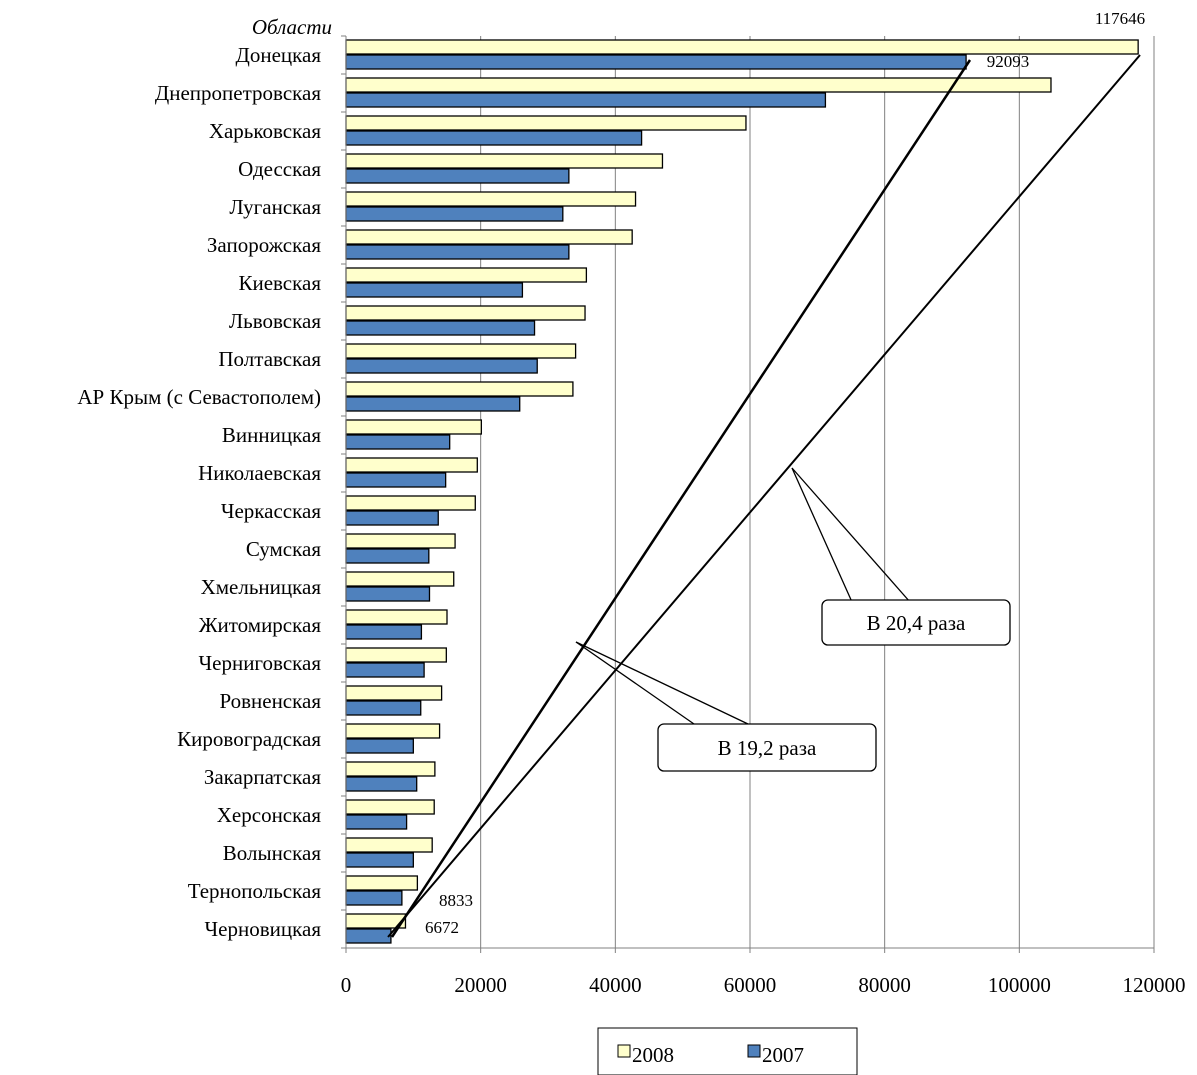  I want to click on category-label-3: Одесская, so click(279, 169).